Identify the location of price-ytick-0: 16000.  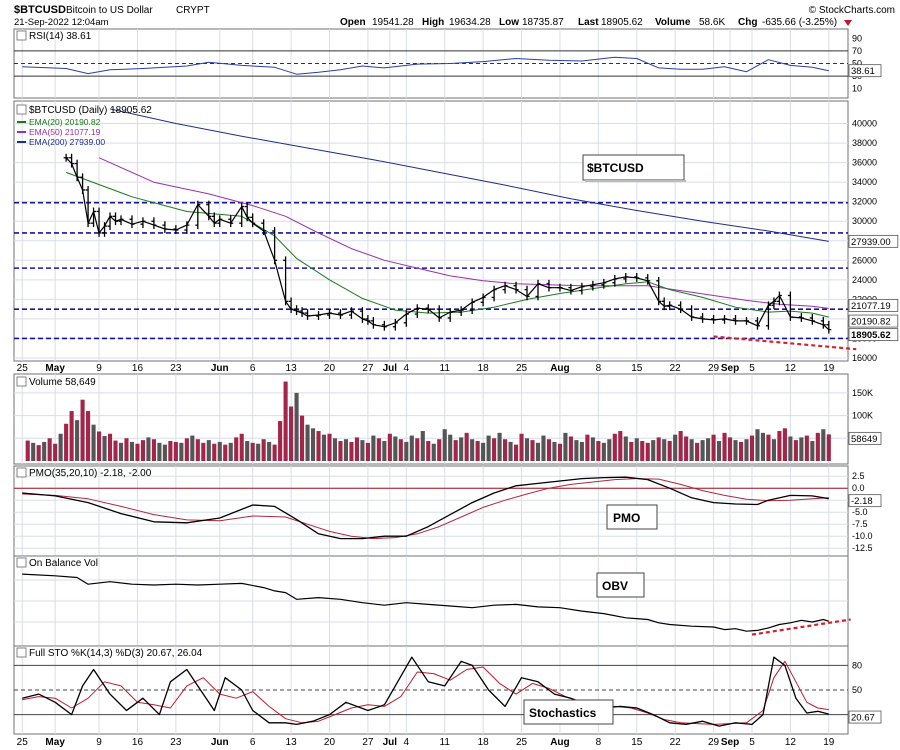
(864, 358).